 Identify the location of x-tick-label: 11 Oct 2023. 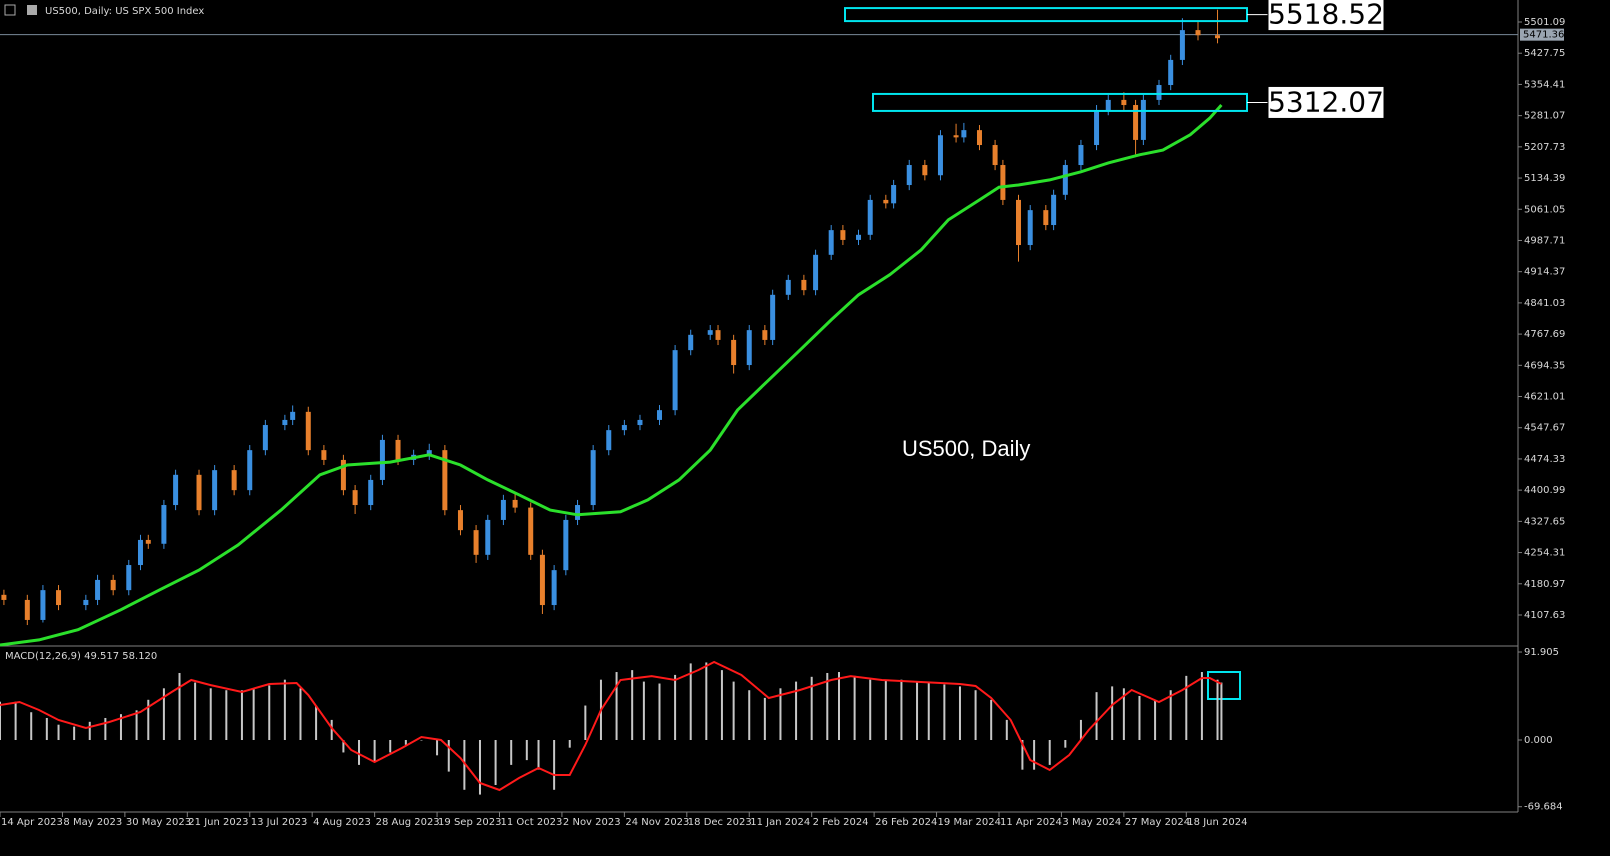
(531, 822).